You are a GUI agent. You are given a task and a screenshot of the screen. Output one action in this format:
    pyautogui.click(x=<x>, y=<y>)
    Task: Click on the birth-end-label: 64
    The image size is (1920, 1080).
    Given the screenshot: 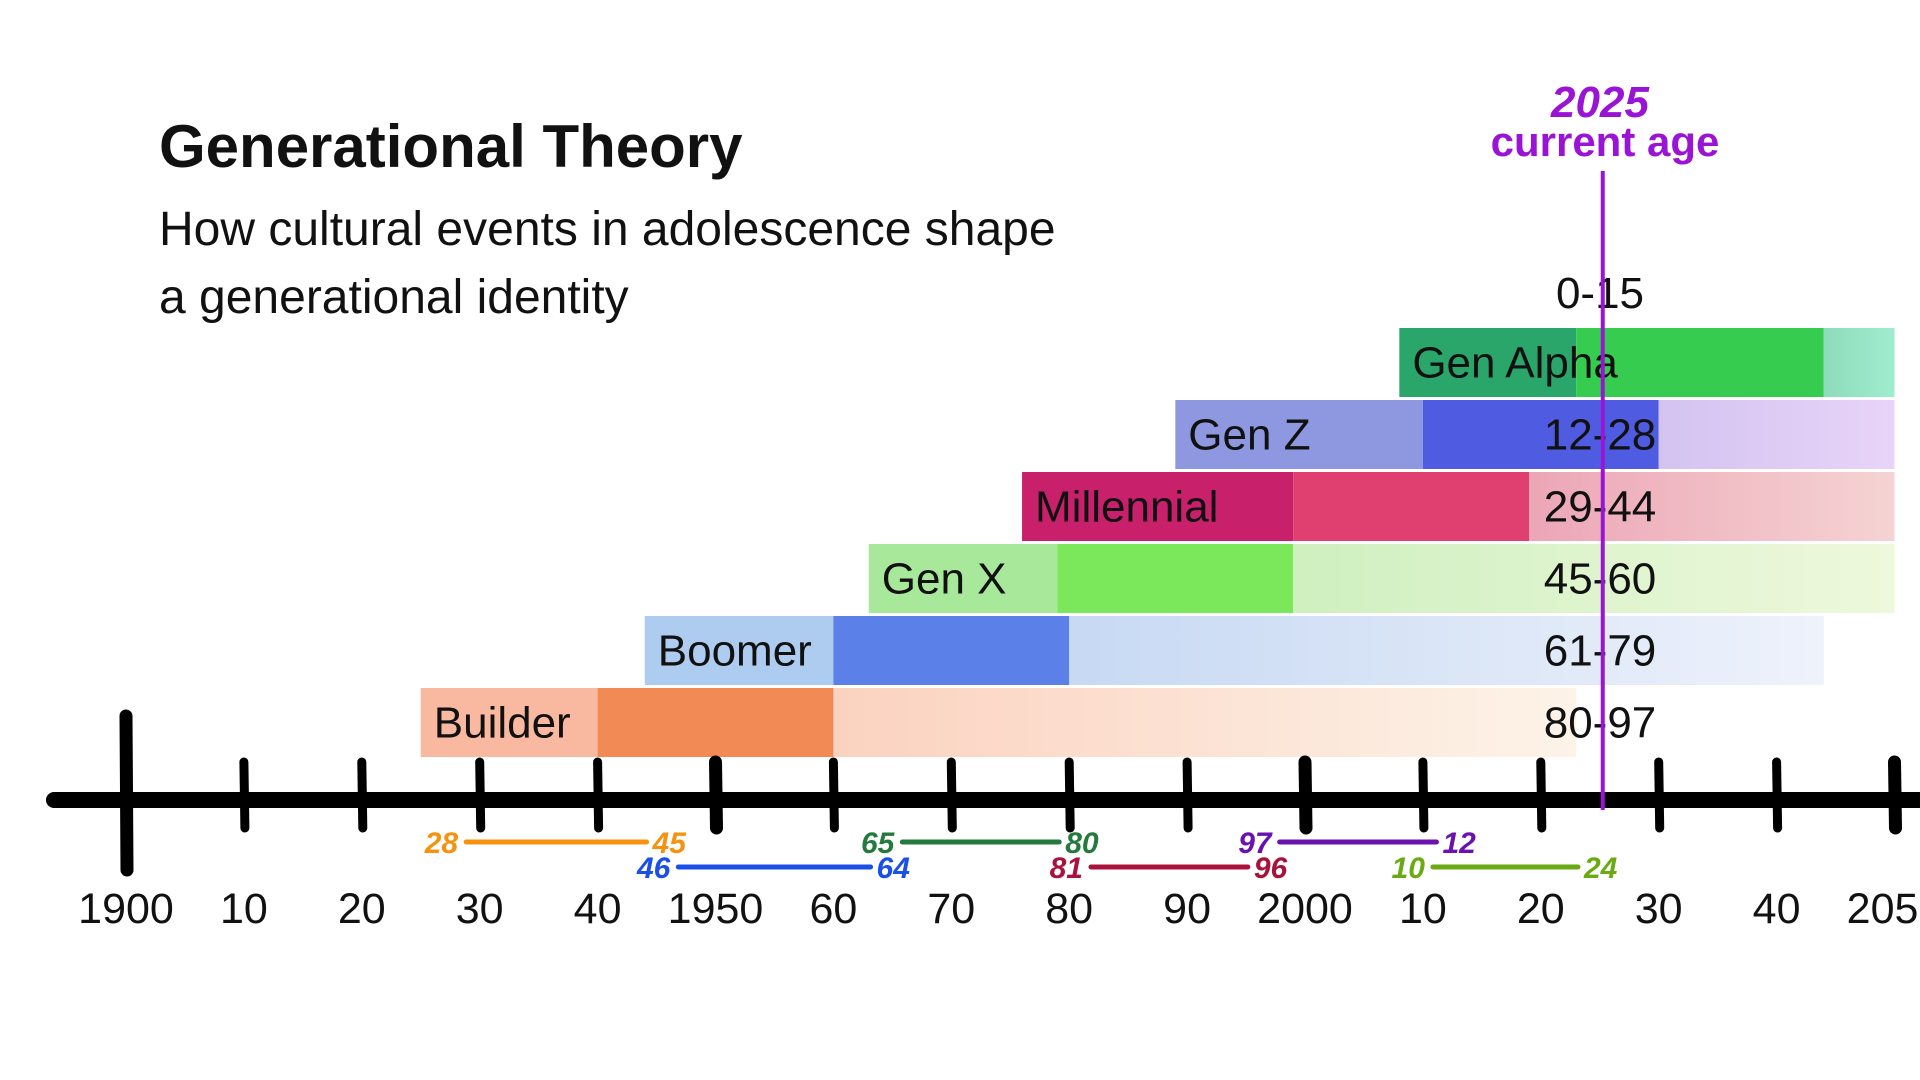 What is the action you would take?
    pyautogui.click(x=894, y=868)
    